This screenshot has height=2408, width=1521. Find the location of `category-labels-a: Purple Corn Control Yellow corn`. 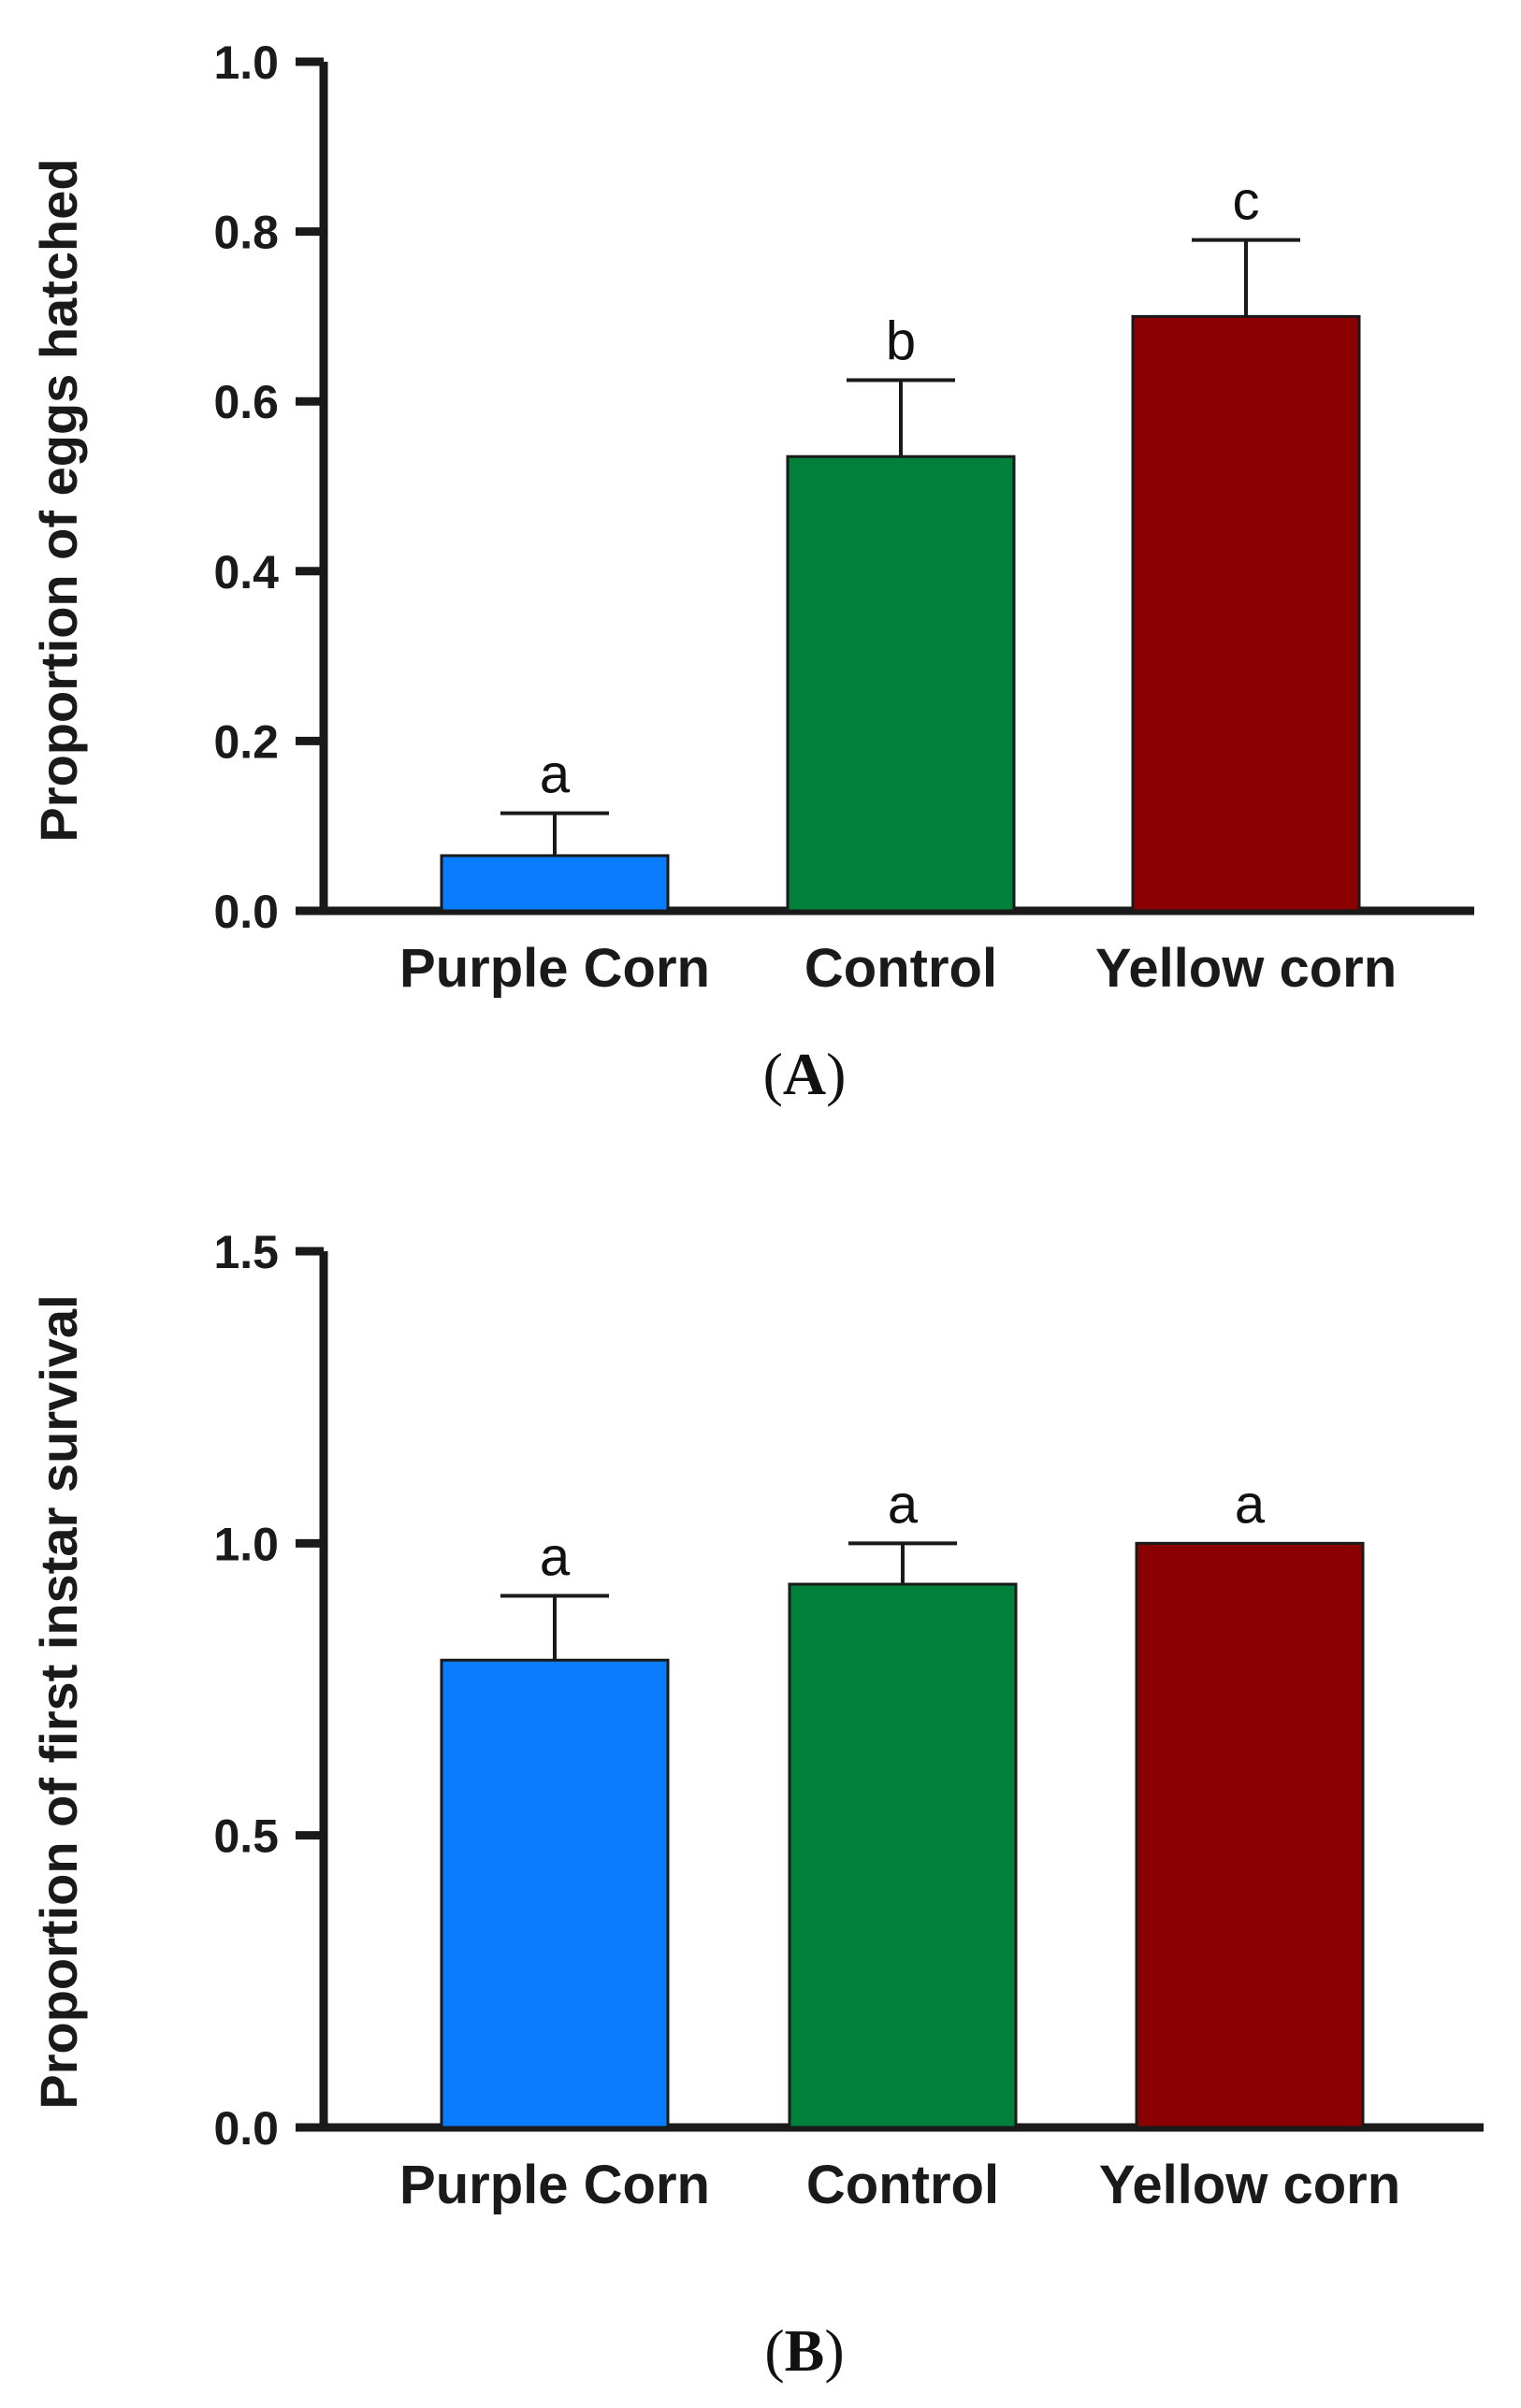

category-labels-a: Purple Corn Control Yellow corn is located at coordinates (898, 968).